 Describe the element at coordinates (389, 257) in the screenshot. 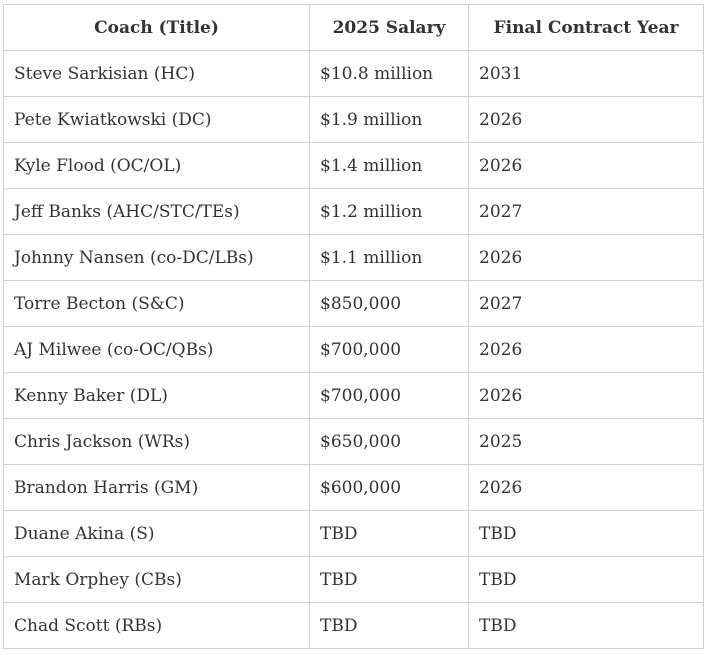

I see `salary-cell: $1.1 million` at that location.